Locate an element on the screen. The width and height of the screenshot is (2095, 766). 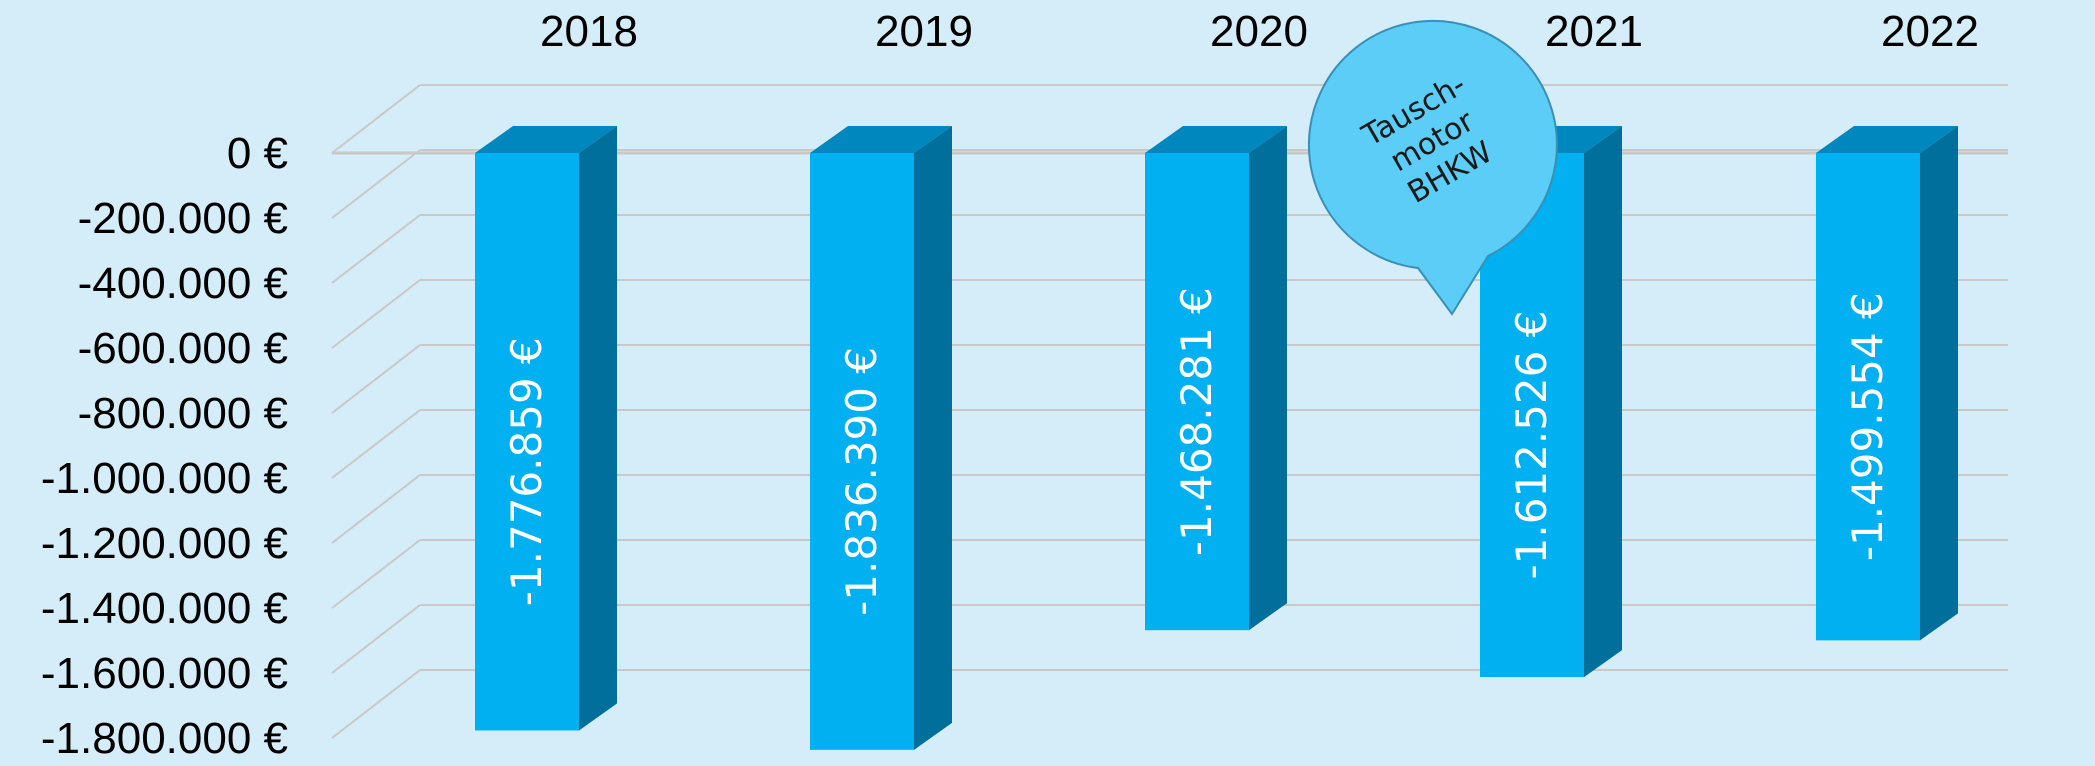
y-tick-label: 0 € is located at coordinates (257, 153).